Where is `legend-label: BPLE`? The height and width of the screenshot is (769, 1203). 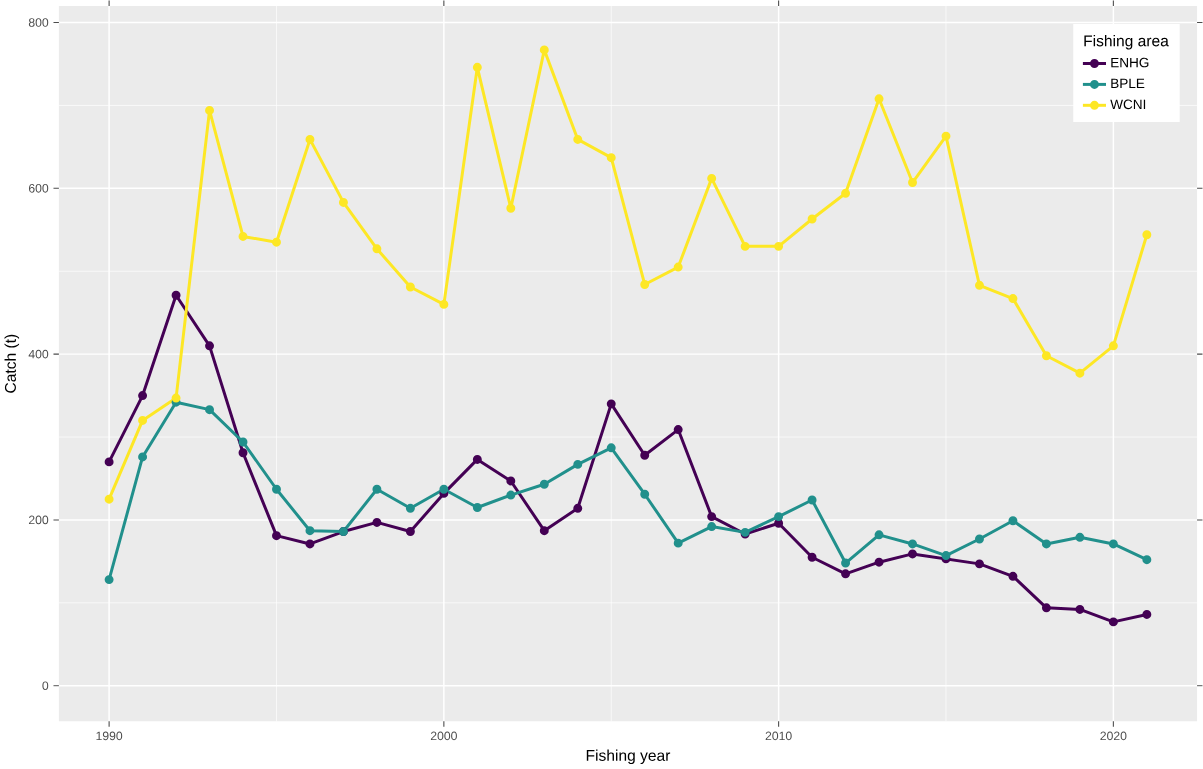
legend-label: BPLE is located at coordinates (1128, 83).